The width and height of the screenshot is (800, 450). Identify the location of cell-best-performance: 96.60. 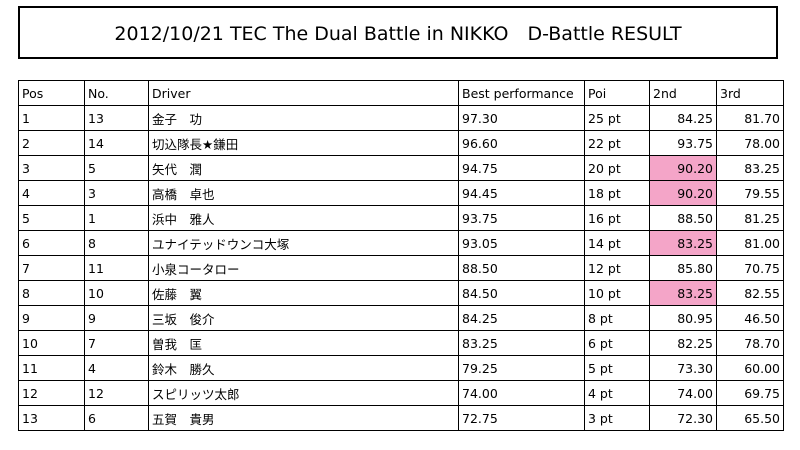
(521, 143).